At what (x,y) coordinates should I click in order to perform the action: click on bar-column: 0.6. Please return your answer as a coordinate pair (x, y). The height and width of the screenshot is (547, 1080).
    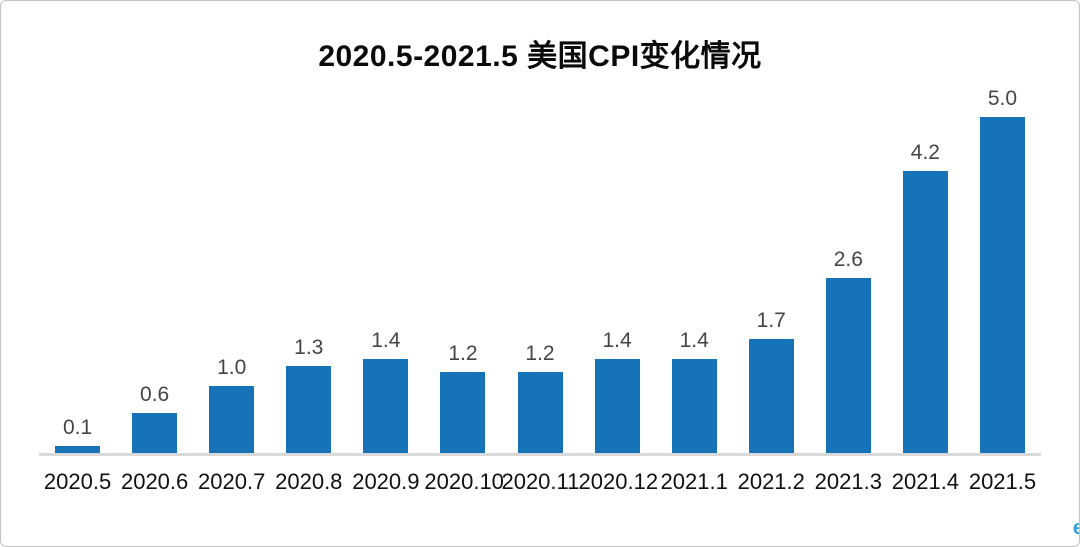
    Looking at the image, I should click on (154, 418).